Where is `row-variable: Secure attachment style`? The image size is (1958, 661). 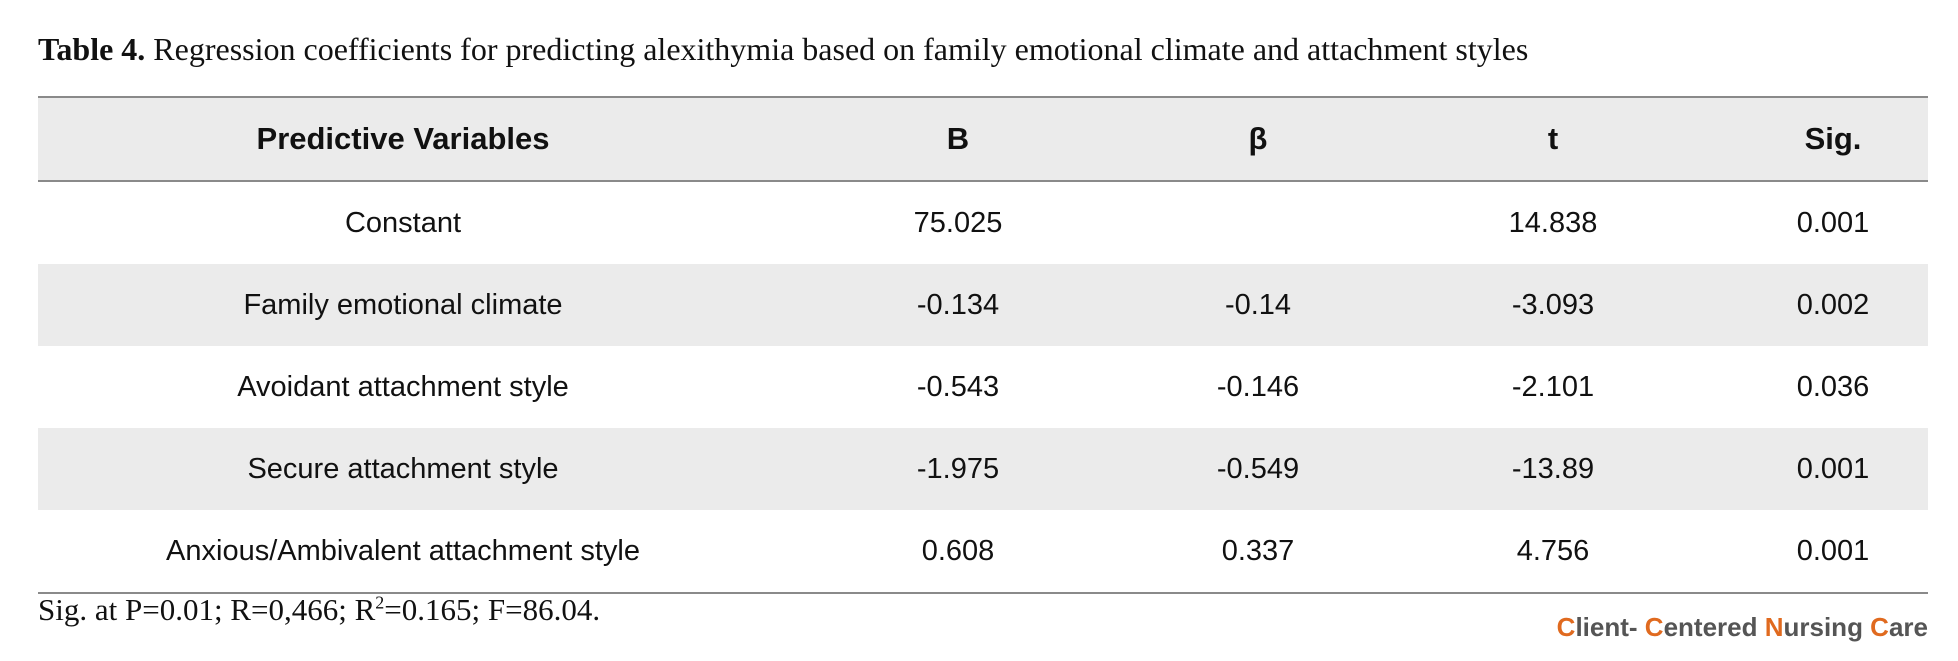
row-variable: Secure attachment style is located at coordinates (403, 468).